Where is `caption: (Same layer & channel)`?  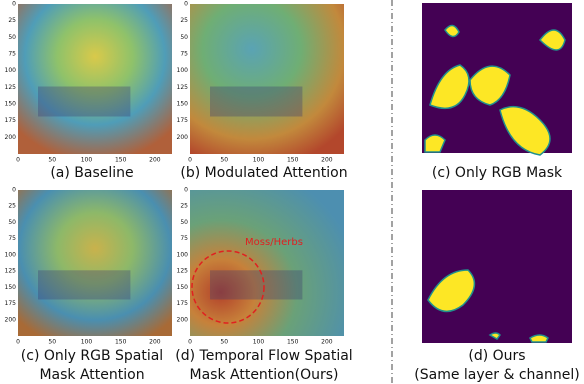 caption: (Same layer & channel) is located at coordinates (496, 375).